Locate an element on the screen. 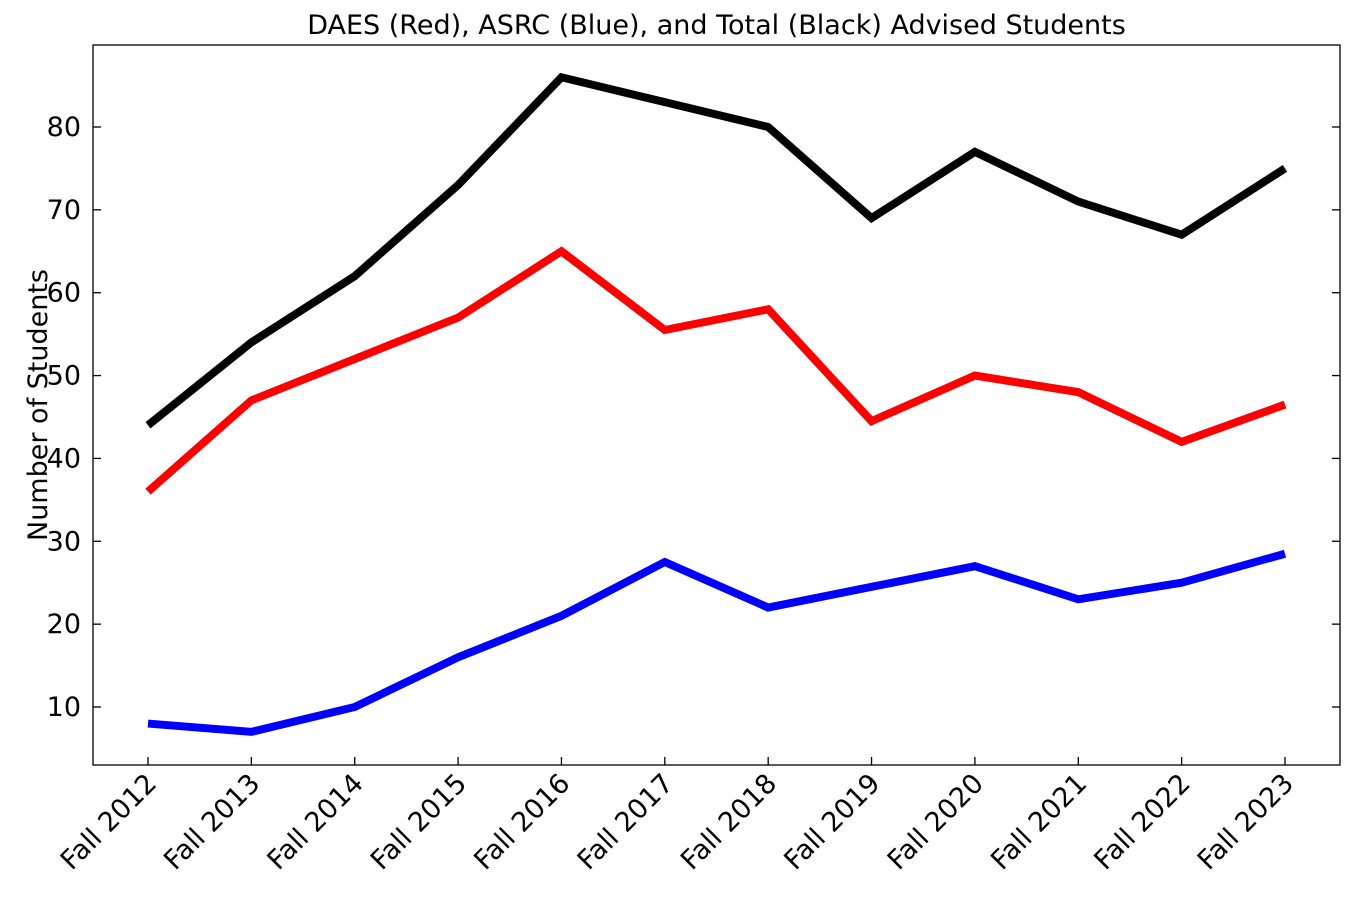 The image size is (1353, 905). y-tick-label: 10 is located at coordinates (64, 707).